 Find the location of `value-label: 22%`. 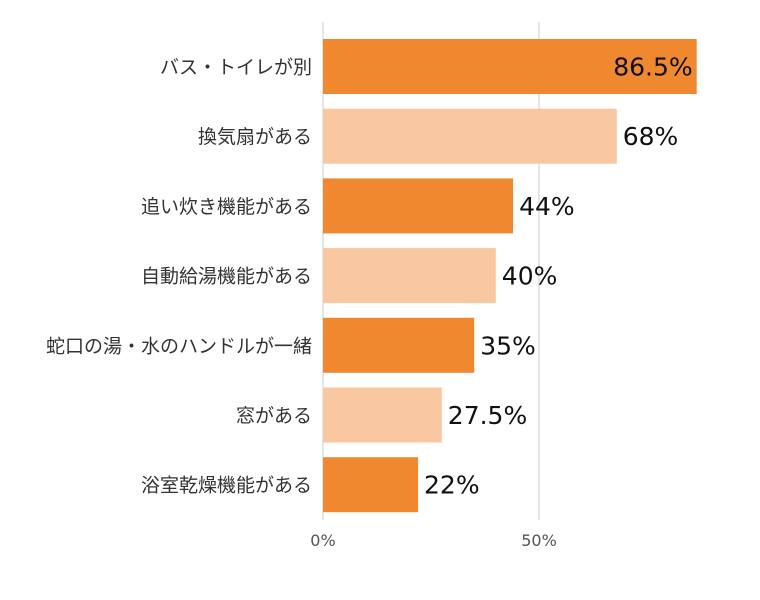

value-label: 22% is located at coordinates (452, 485).